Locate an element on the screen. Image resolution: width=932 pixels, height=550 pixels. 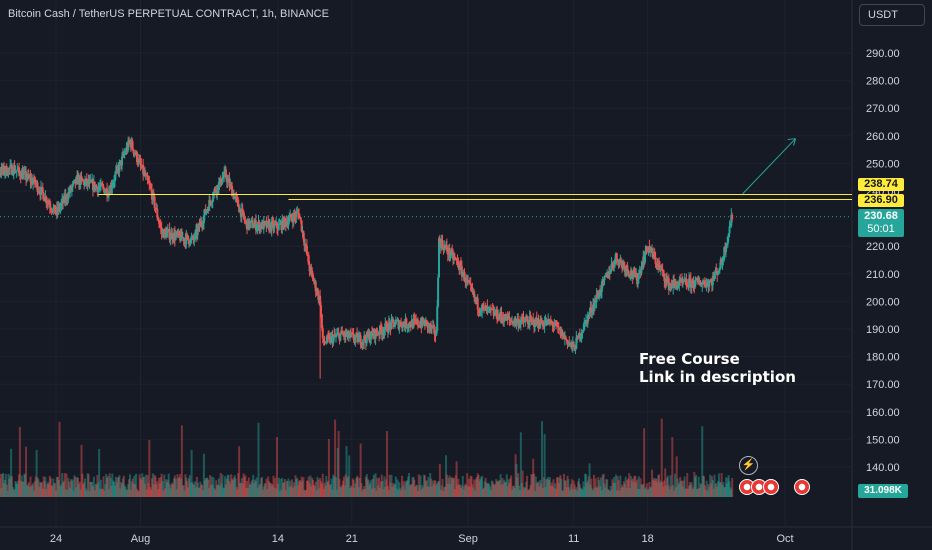
lightning-icon: ⚡ is located at coordinates (748, 465).